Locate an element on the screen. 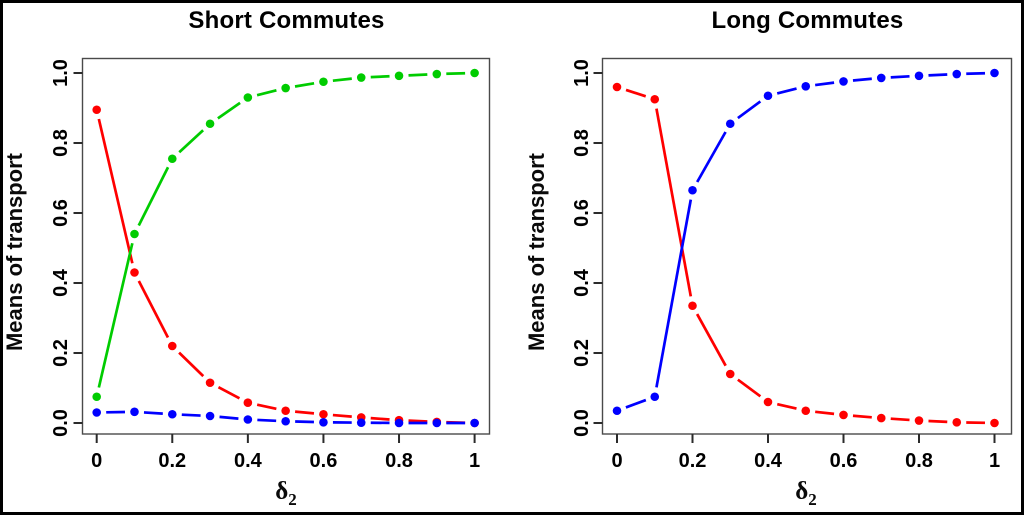 Image resolution: width=1024 pixels, height=515 pixels. panel-title-long-commutes: Long Commutes is located at coordinates (807, 20).